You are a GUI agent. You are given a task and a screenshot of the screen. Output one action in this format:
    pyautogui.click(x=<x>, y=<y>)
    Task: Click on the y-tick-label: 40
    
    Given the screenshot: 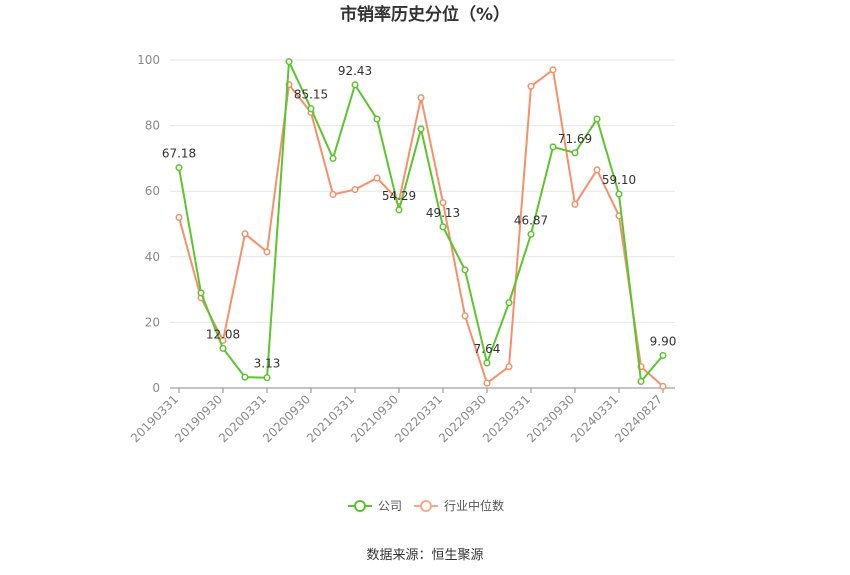 What is the action you would take?
    pyautogui.click(x=152, y=257)
    